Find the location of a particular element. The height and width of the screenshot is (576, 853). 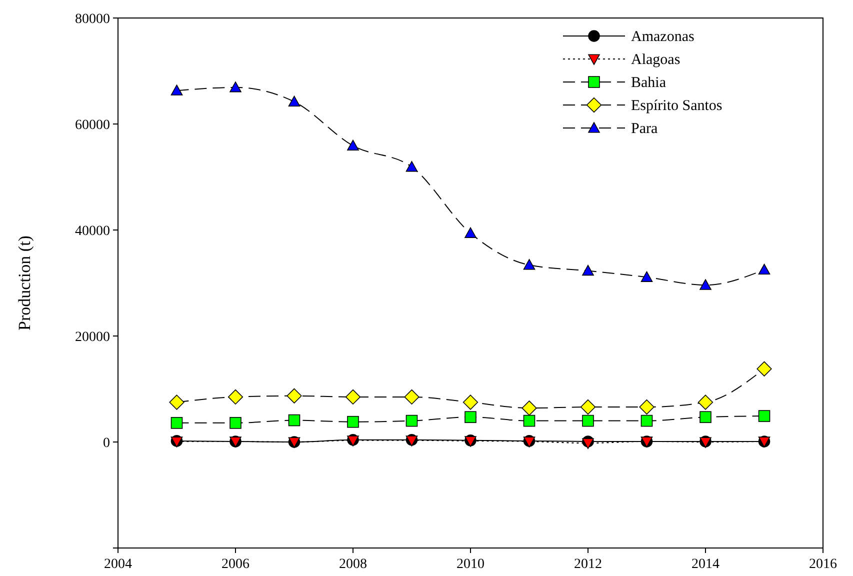

y-axis-title: Production (t) is located at coordinates (24, 283).